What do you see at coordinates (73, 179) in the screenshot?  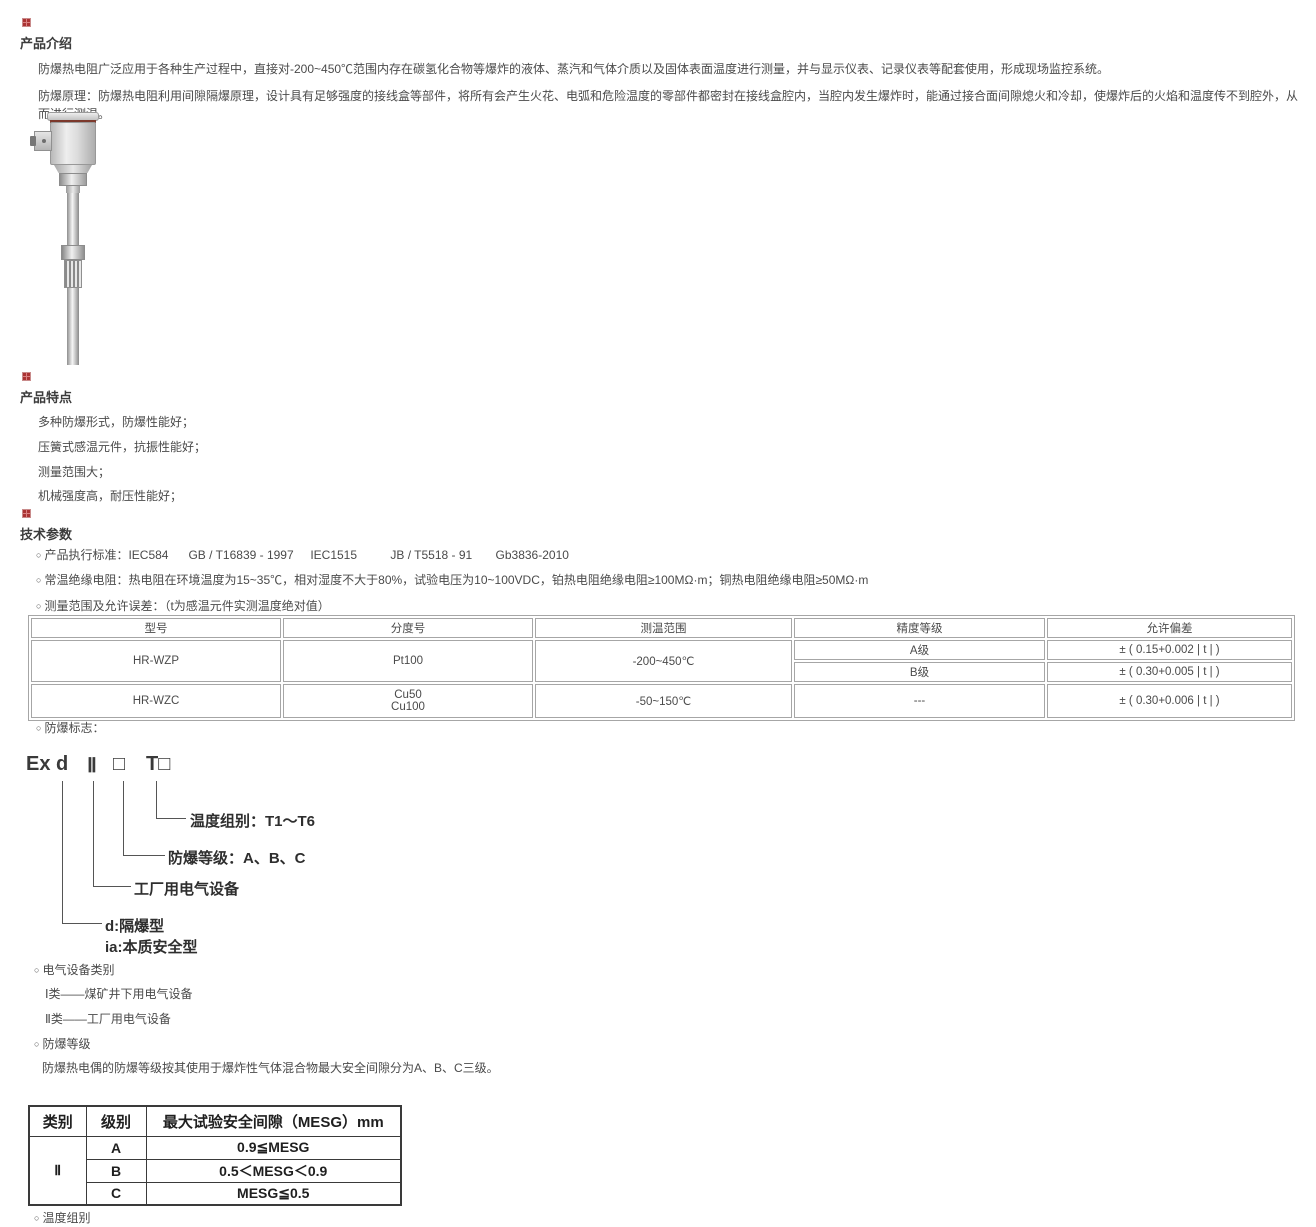 I see `device-hex-nut-upper` at bounding box center [73, 179].